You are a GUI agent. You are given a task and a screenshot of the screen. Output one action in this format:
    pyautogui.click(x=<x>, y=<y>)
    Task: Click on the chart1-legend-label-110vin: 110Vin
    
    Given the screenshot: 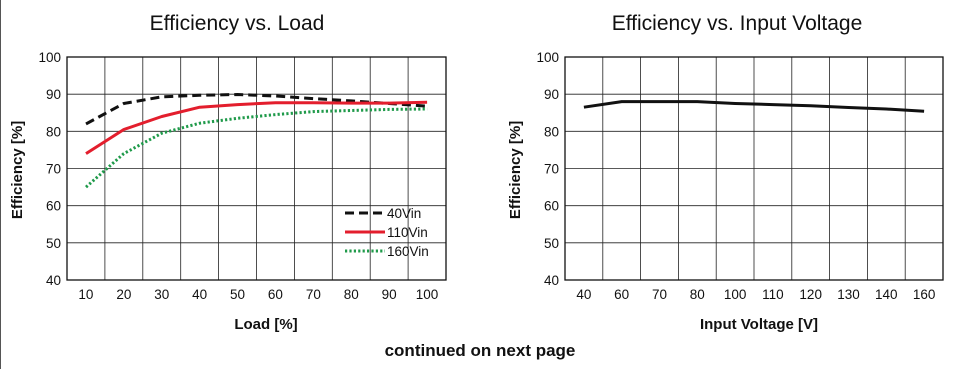 What is the action you would take?
    pyautogui.click(x=407, y=232)
    